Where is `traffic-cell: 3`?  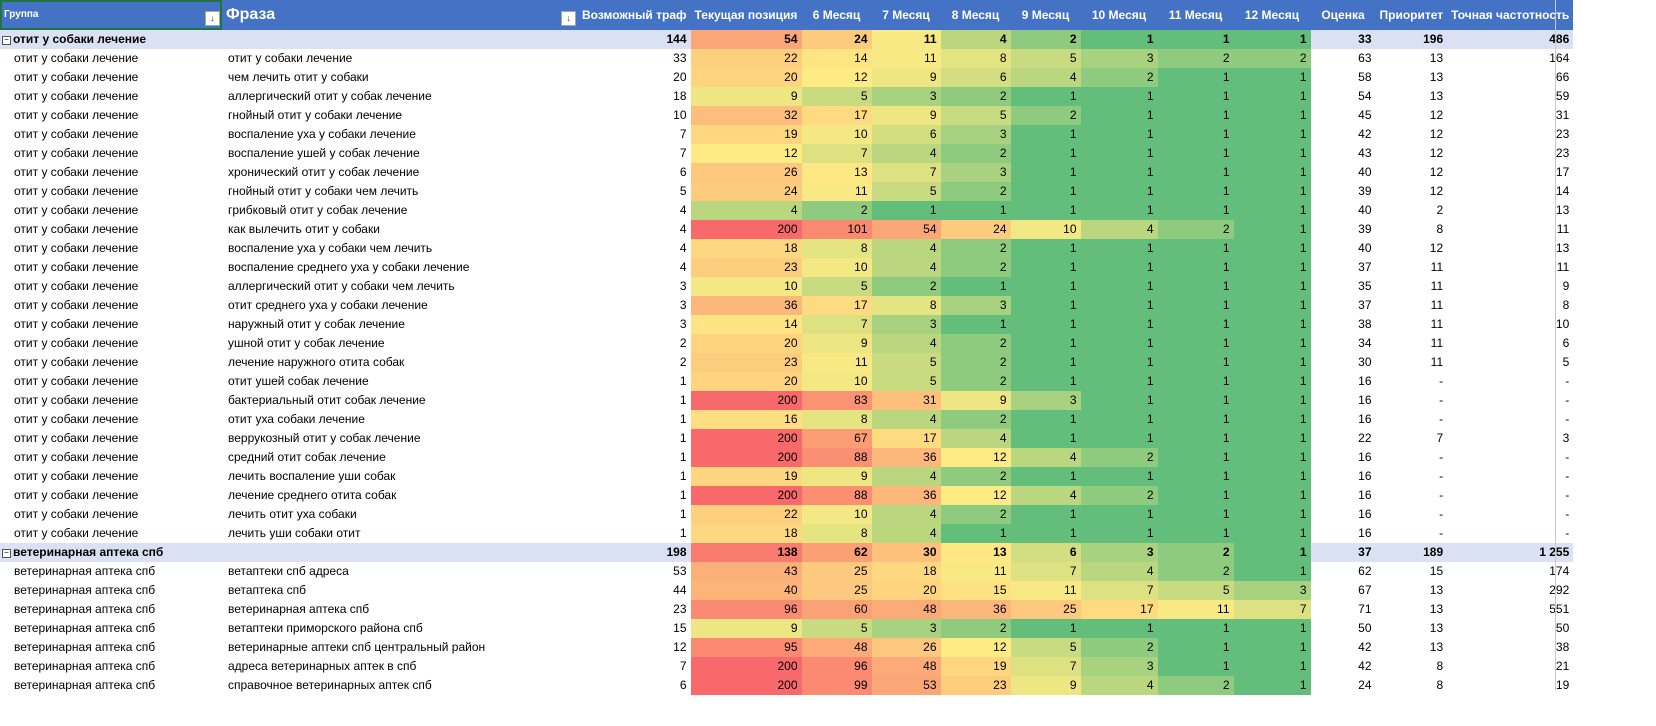
traffic-cell: 3 is located at coordinates (683, 286).